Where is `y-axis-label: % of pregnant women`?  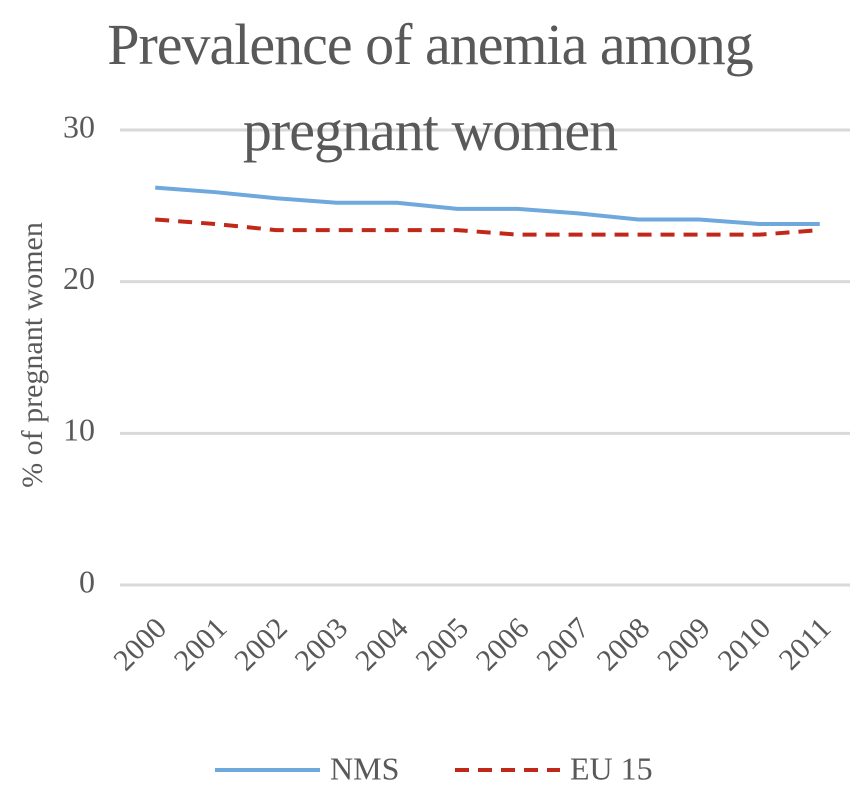
y-axis-label: % of pregnant women is located at coordinates (32, 355).